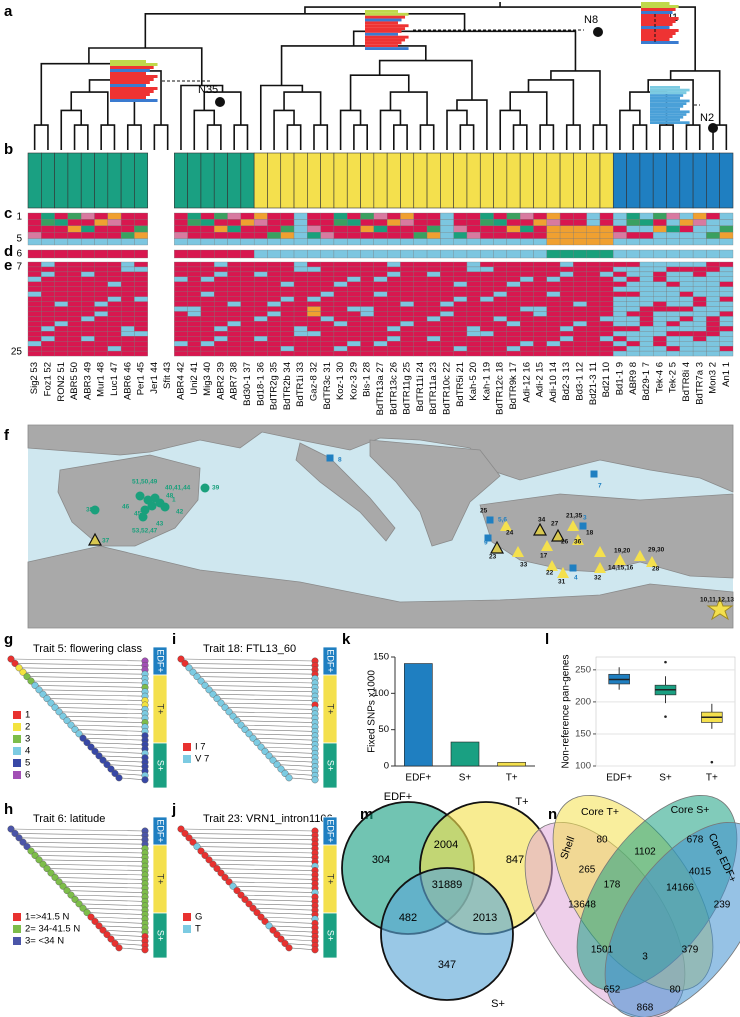 The image size is (740, 1017). I want to click on legend-label: 2= 34-41.5 N, so click(52, 929).